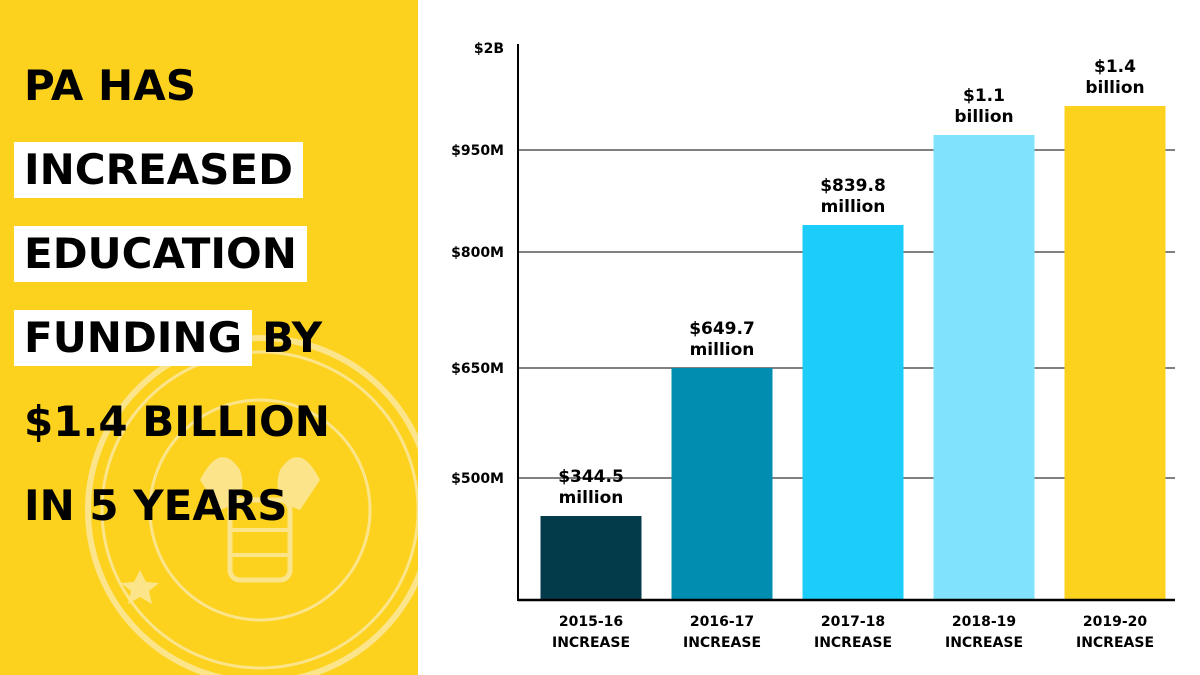  Describe the element at coordinates (1115, 622) in the screenshot. I see `x-tick-label: 2019-20` at that location.